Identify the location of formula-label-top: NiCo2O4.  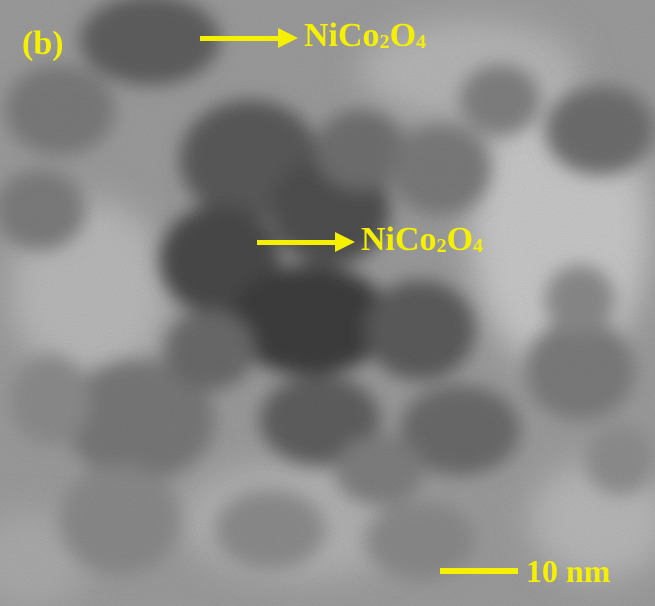
(365, 35).